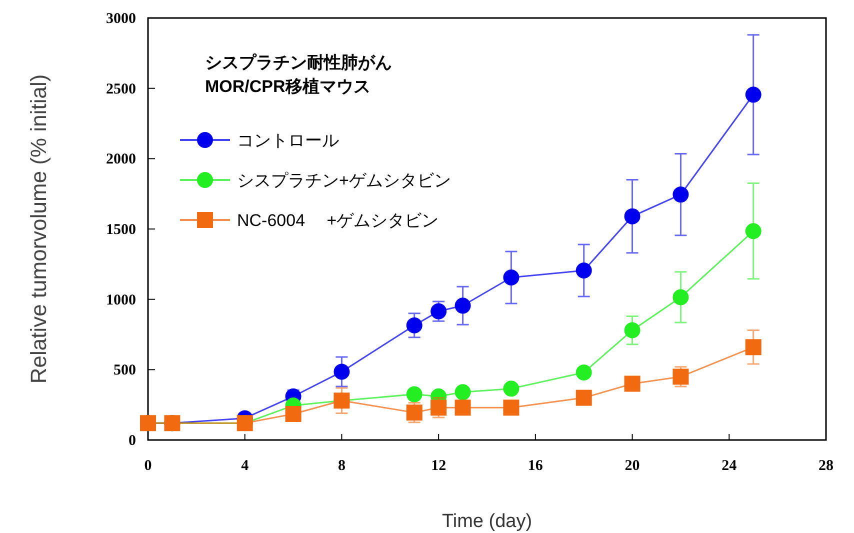 This screenshot has width=854, height=533. I want to click on x-tick-label: 0, so click(148, 466).